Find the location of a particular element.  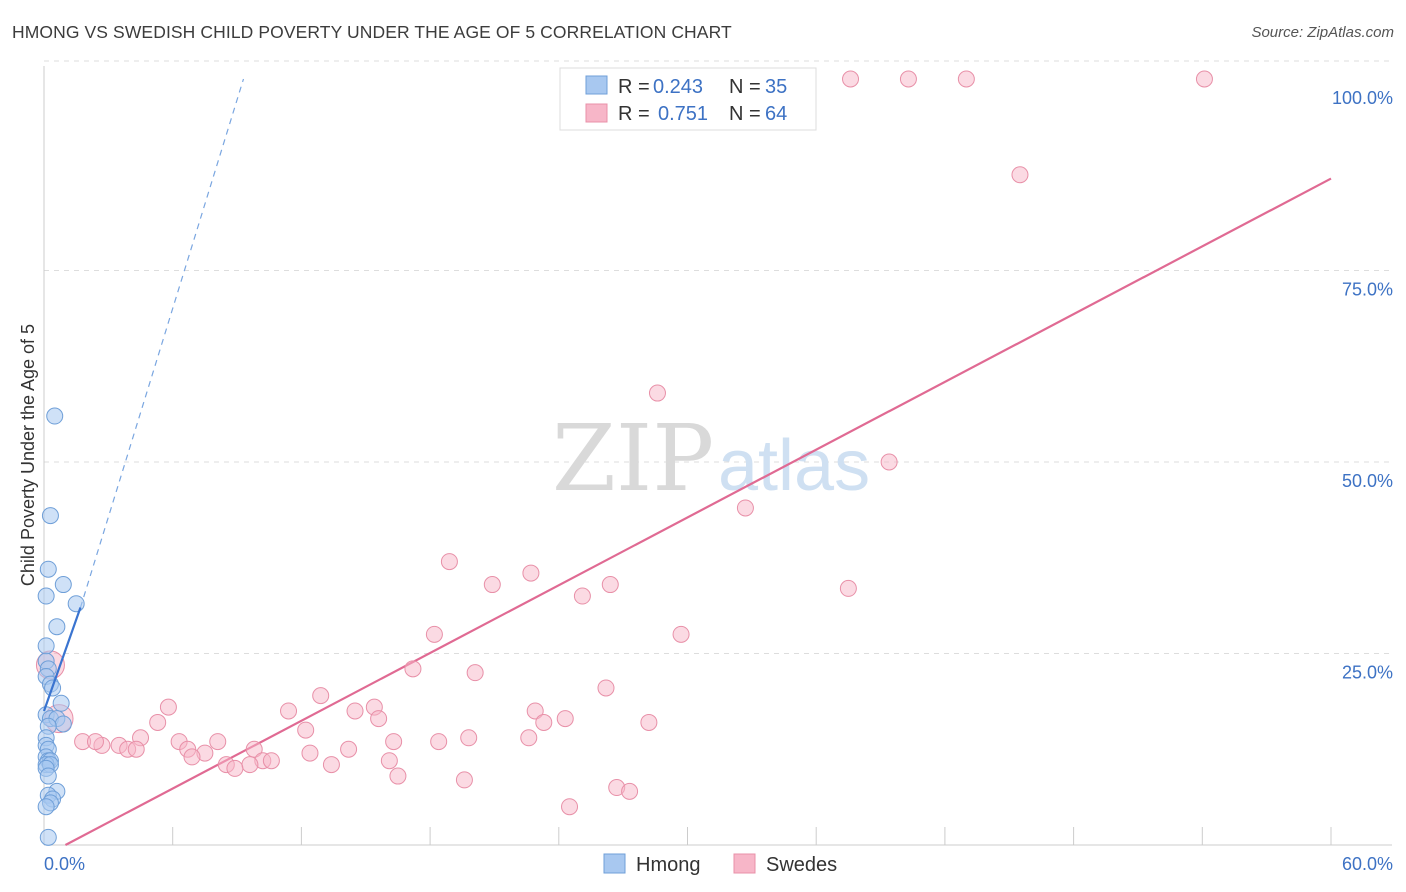

watermark: ZIP atlas is located at coordinates (711, 458).